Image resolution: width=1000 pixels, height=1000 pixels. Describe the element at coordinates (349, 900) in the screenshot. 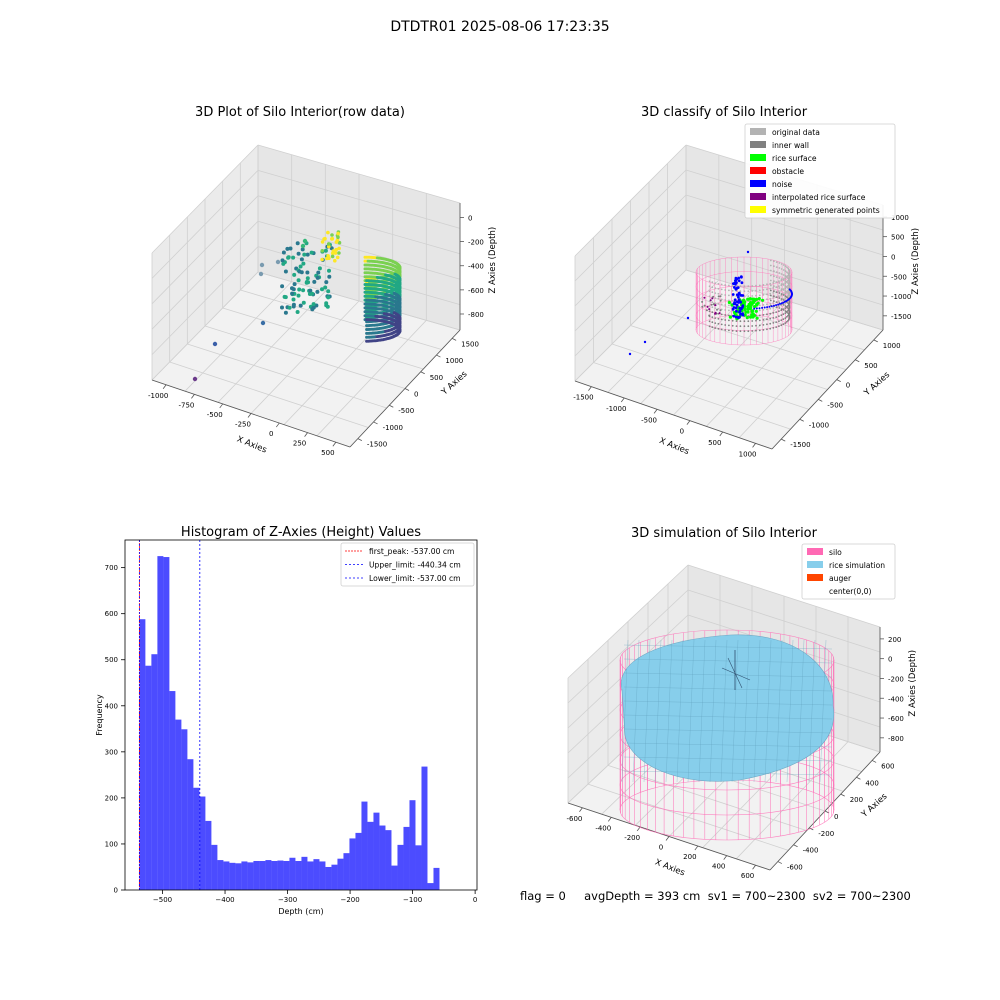

I see `x-tick-label: −200` at that location.